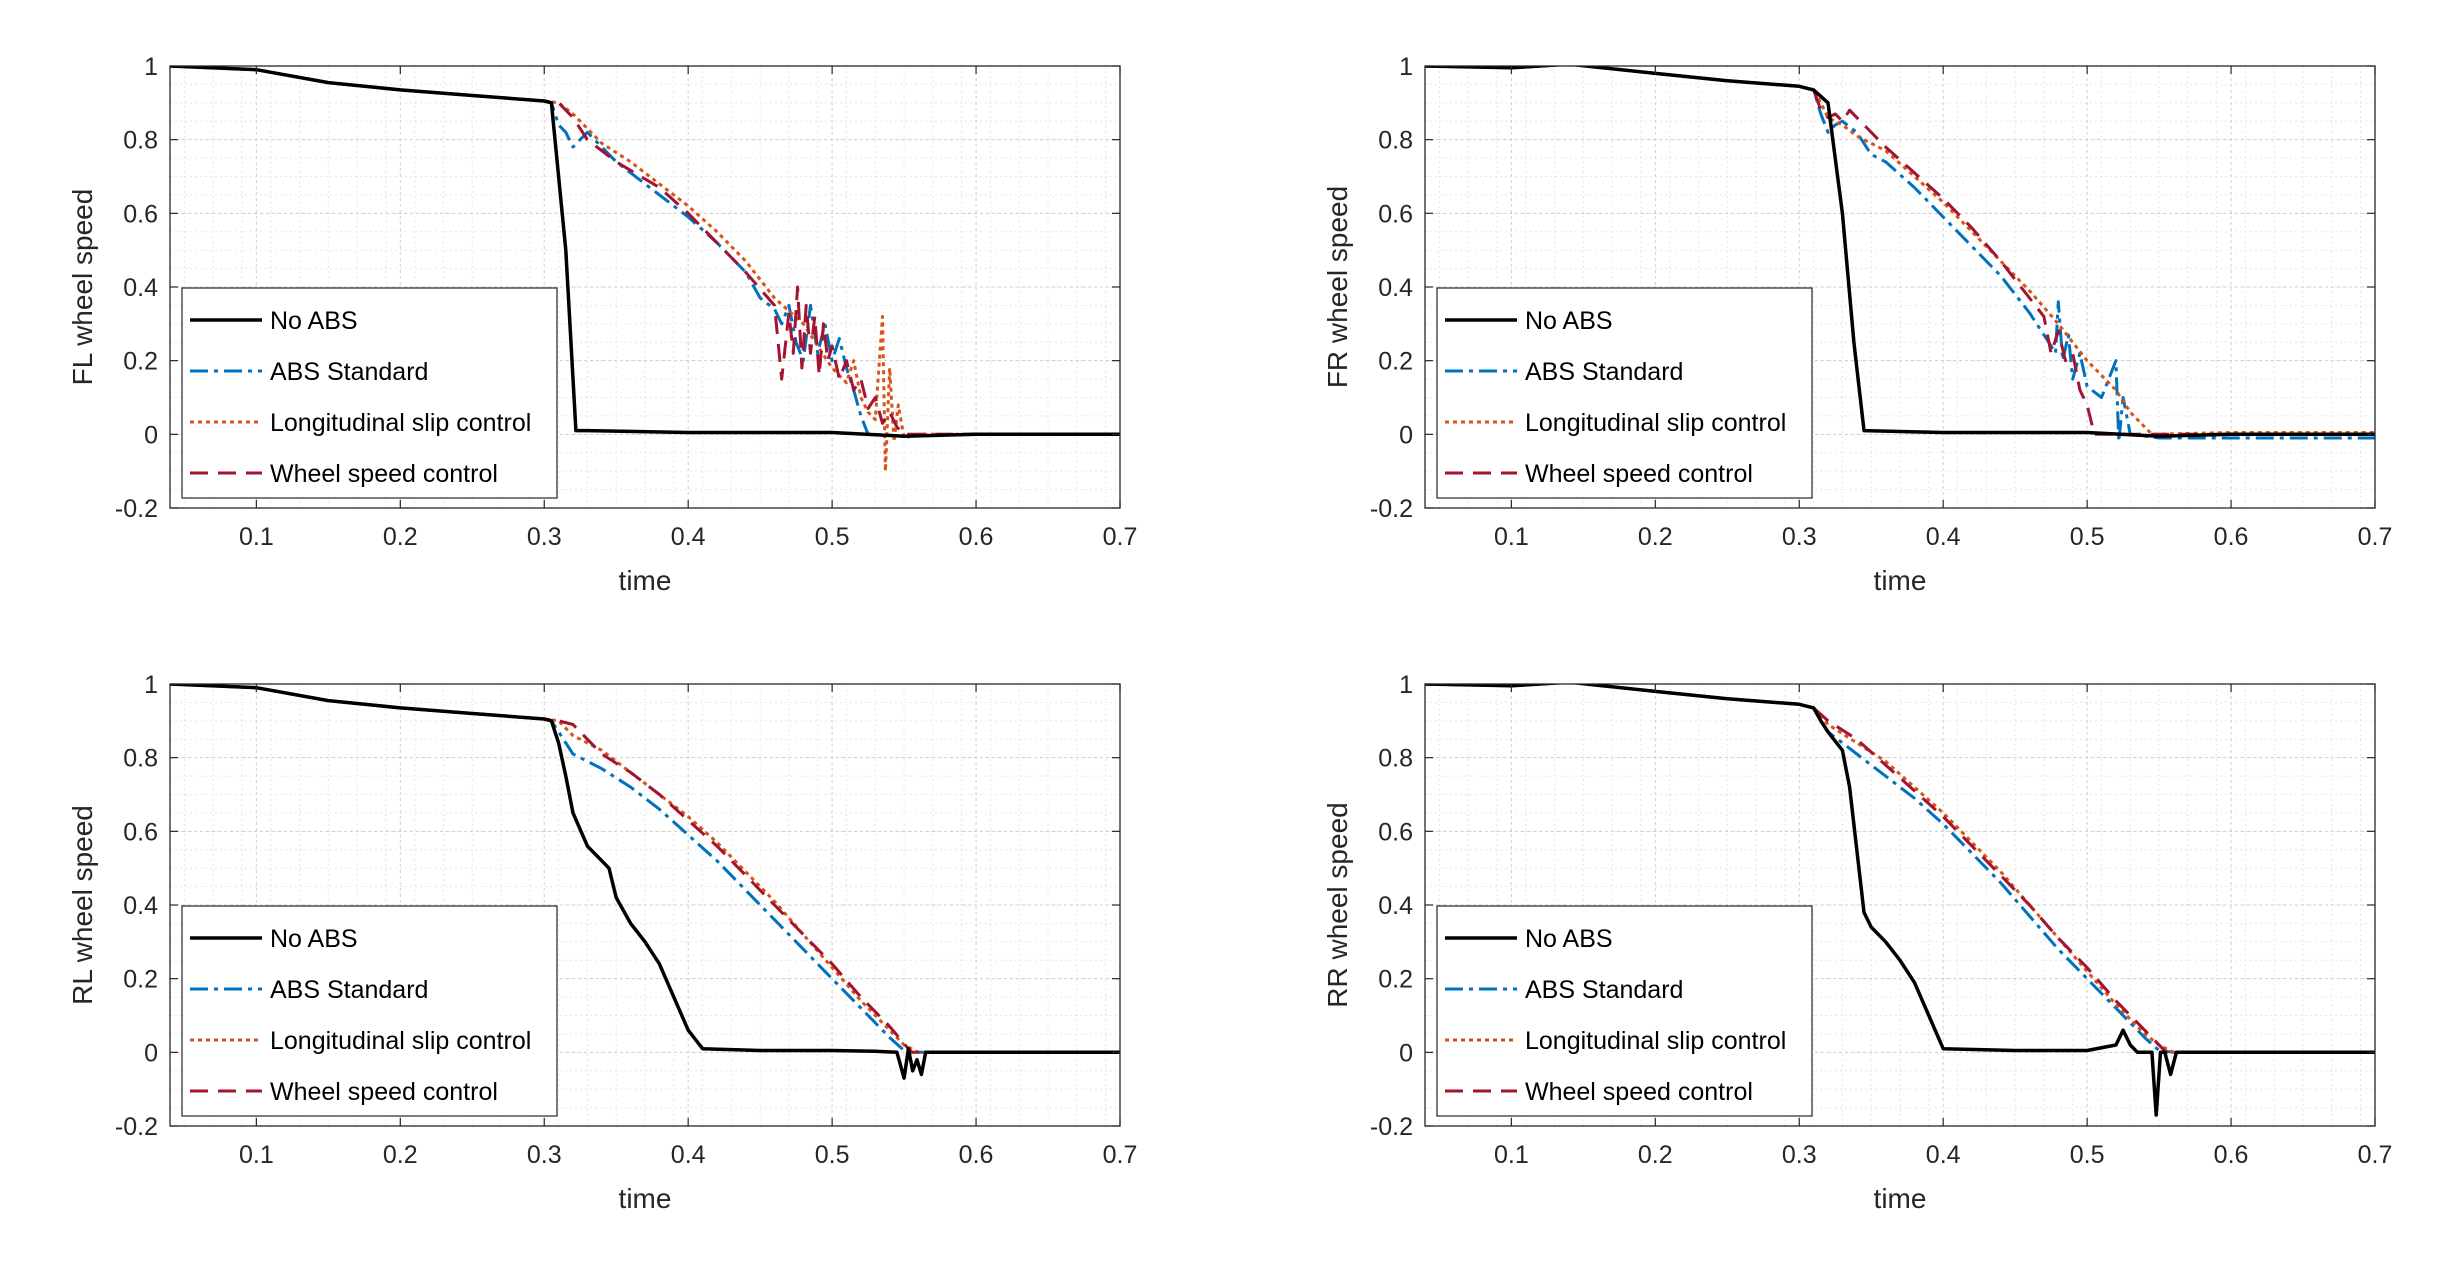 The image size is (2452, 1264). What do you see at coordinates (1337, 904) in the screenshot?
I see `y-axis-label: RR wheel speed` at bounding box center [1337, 904].